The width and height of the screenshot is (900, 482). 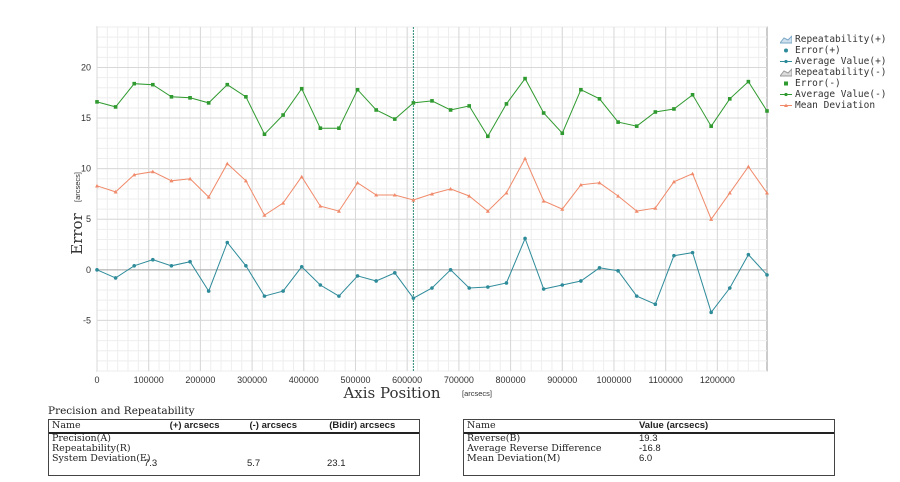 I want to click on legend-item-average-minus: Average Value(-), so click(x=839, y=94).